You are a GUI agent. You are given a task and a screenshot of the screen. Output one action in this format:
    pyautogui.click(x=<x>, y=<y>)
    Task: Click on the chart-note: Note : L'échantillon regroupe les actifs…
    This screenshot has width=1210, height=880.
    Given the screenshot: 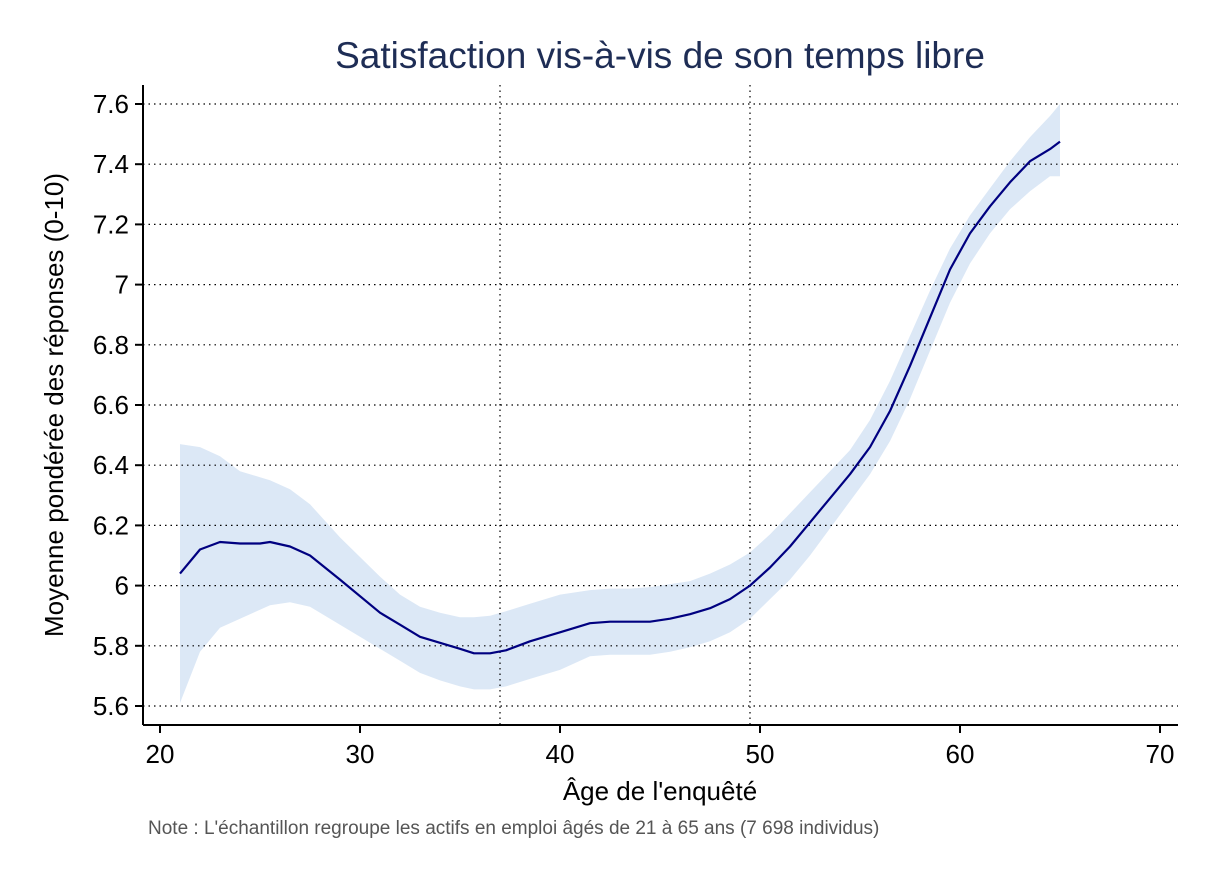 What is the action you would take?
    pyautogui.click(x=514, y=828)
    